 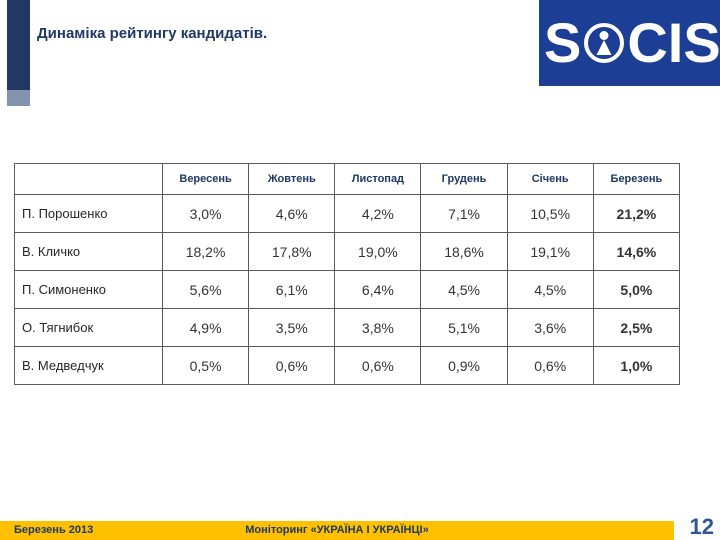 What do you see at coordinates (205, 213) in the screenshot?
I see `value-cell: 3,0%` at bounding box center [205, 213].